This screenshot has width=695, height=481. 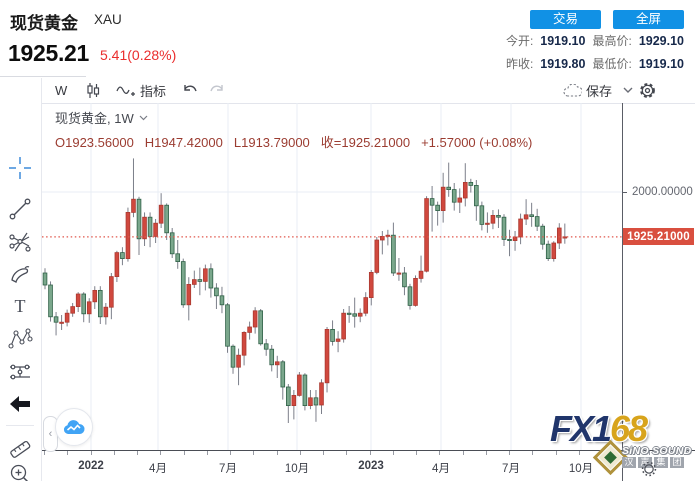 I want to click on chevron-down-icon, so click(x=628, y=90).